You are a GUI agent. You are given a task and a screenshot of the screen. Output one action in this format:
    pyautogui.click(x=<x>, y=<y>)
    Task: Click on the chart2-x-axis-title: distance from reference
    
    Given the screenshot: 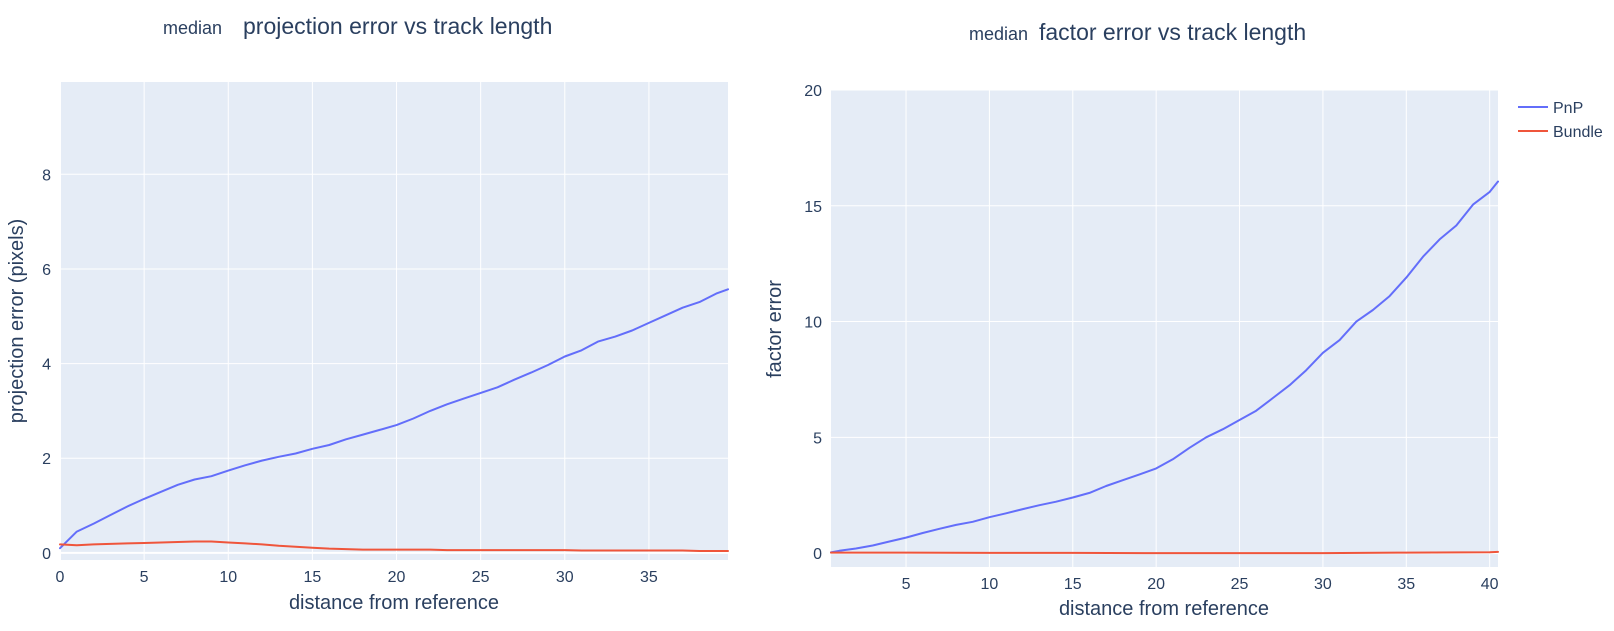 What is the action you would take?
    pyautogui.click(x=1164, y=609)
    